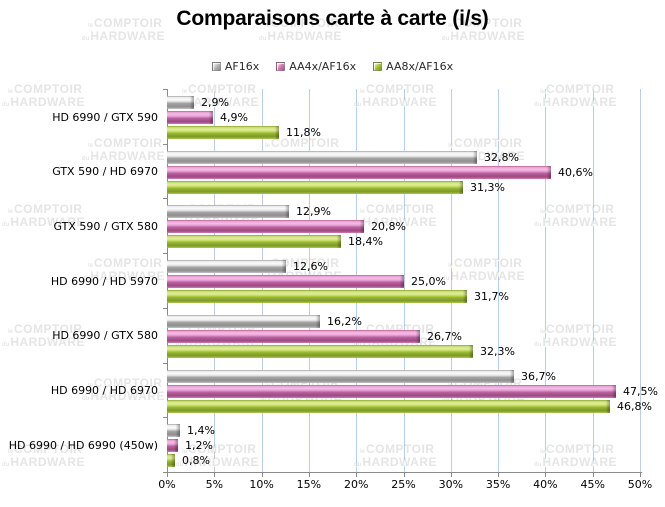 This screenshot has width=665, height=507. What do you see at coordinates (592, 484) in the screenshot?
I see `x-tick-label: 45%` at bounding box center [592, 484].